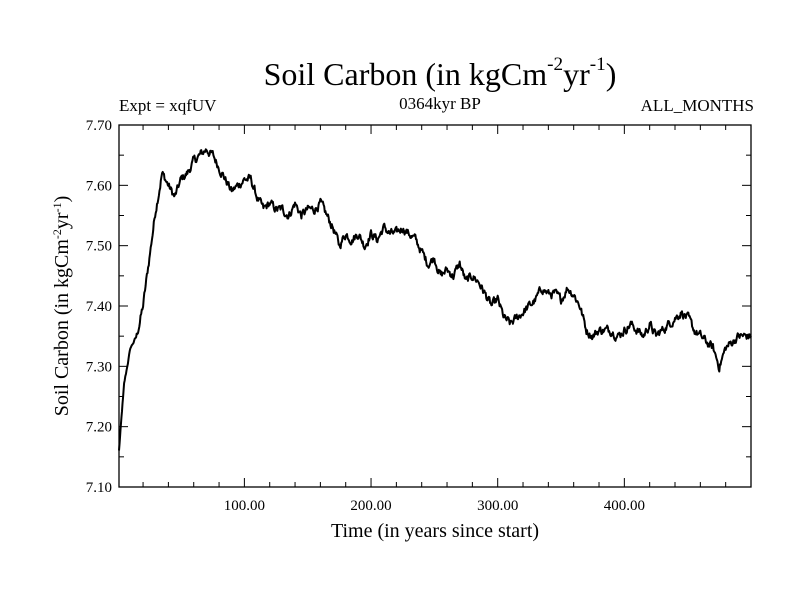  I want to click on y-axis-label: Soil Carbon (in kgCm-2yr-1), so click(61, 306).